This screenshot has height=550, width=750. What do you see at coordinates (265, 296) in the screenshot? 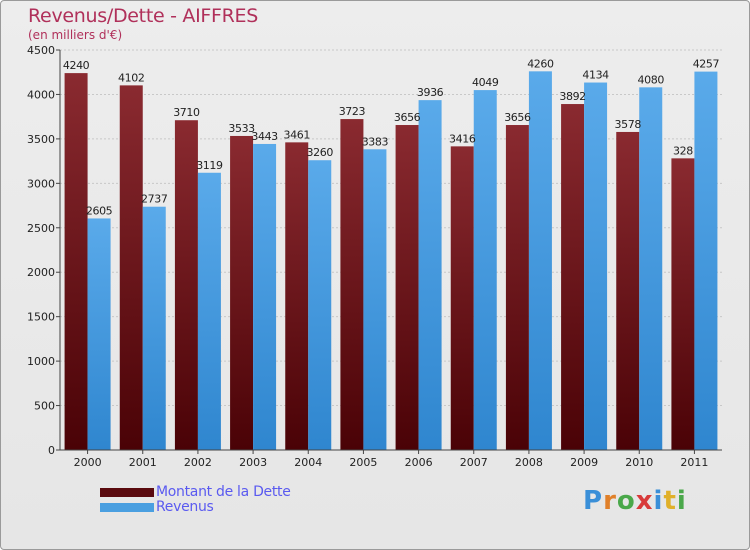
I see `bar-revenue-2003` at bounding box center [265, 296].